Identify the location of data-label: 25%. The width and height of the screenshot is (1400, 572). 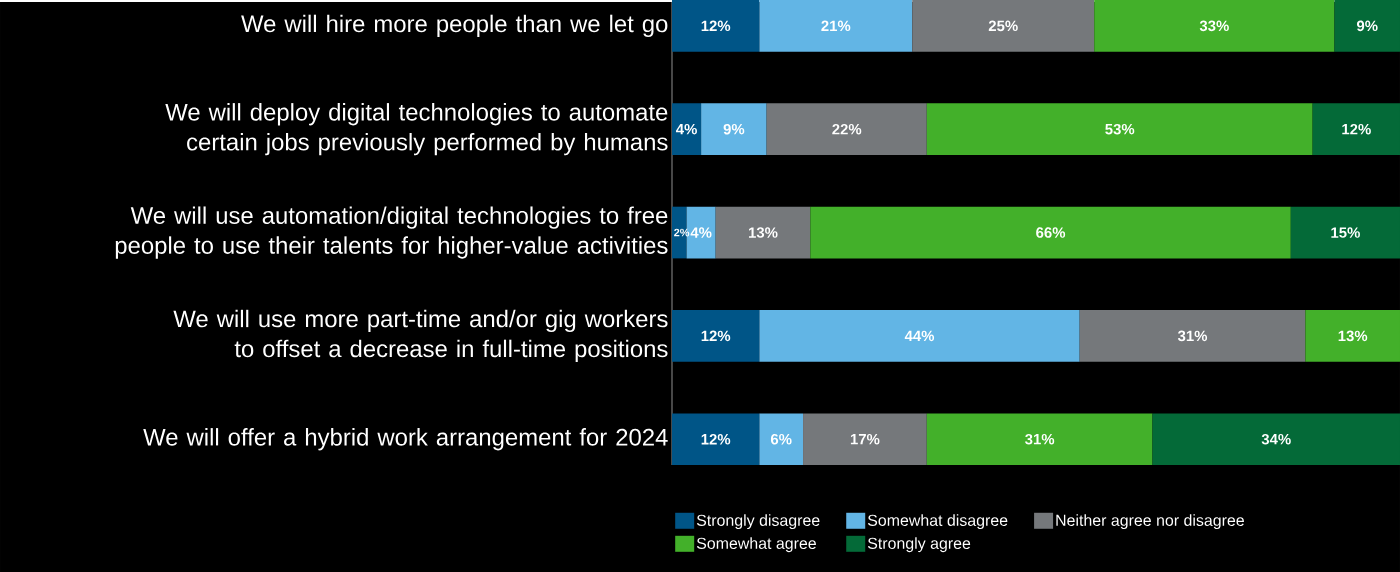
(1003, 26).